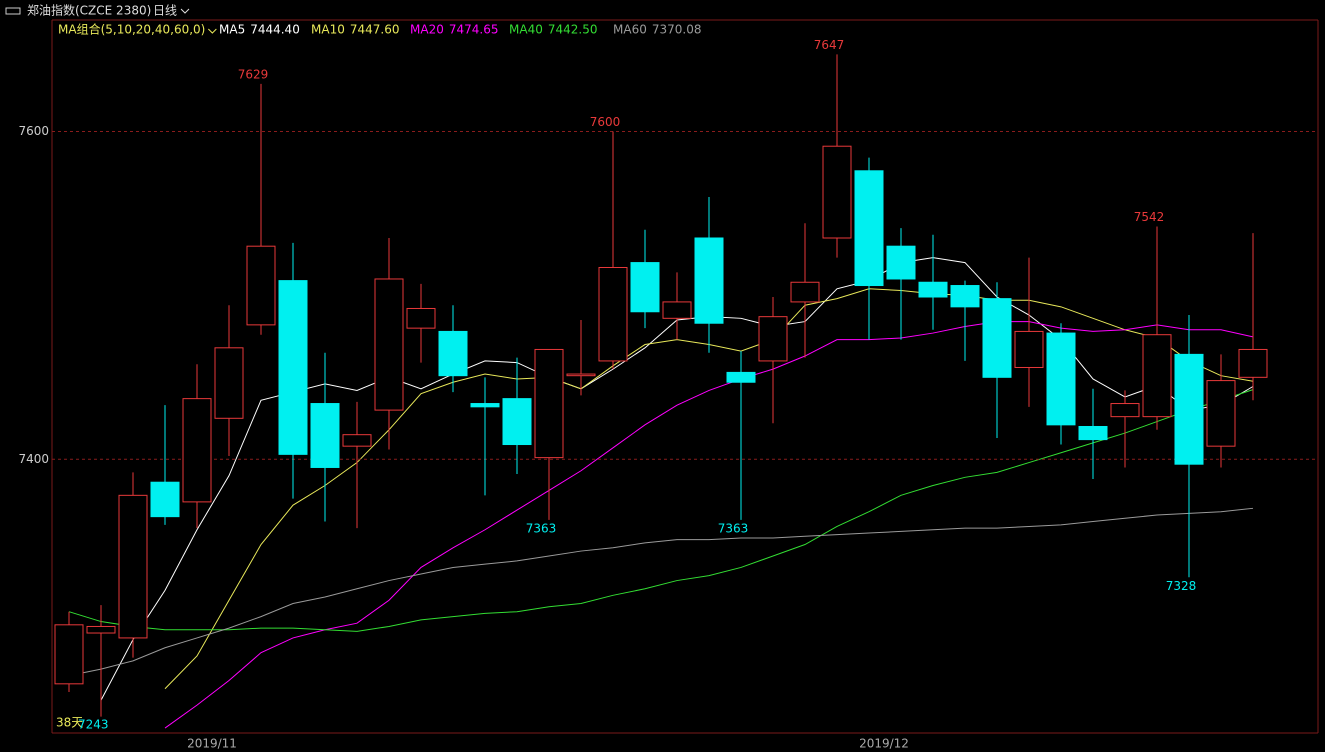 The height and width of the screenshot is (752, 1325). Describe the element at coordinates (69, 723) in the screenshot. I see `day-count: 38天` at that location.